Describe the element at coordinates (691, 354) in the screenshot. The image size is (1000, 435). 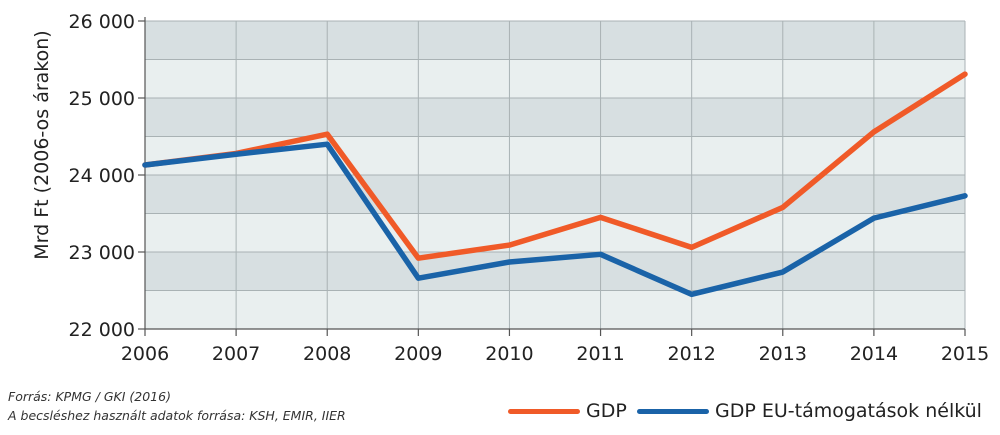
I see `x-tick-label: 2012` at that location.